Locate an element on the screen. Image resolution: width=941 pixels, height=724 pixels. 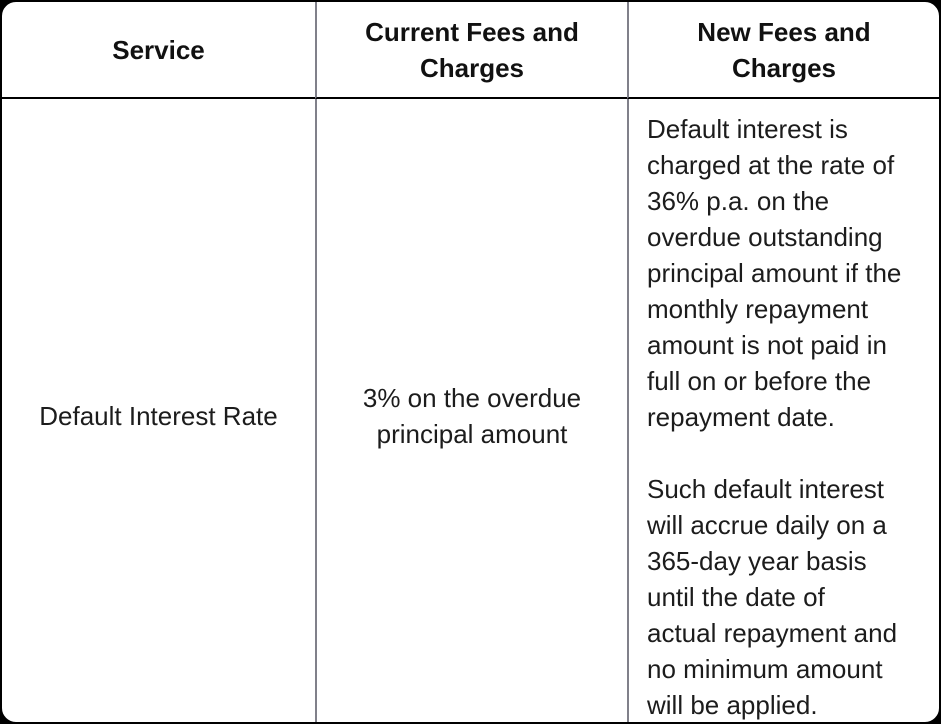
table-row-service-name: Default Interest Rate is located at coordinates (158, 416).